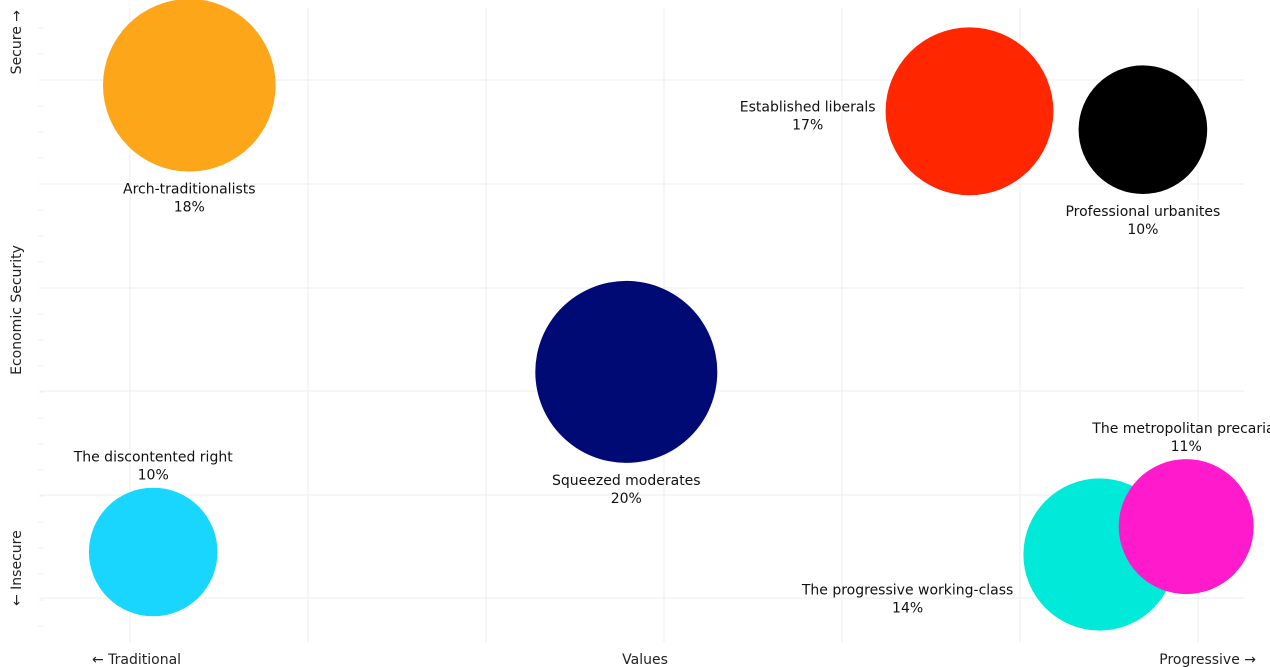 This screenshot has height=667, width=1270. I want to click on bubble-the-discontented-right, so click(153, 552).